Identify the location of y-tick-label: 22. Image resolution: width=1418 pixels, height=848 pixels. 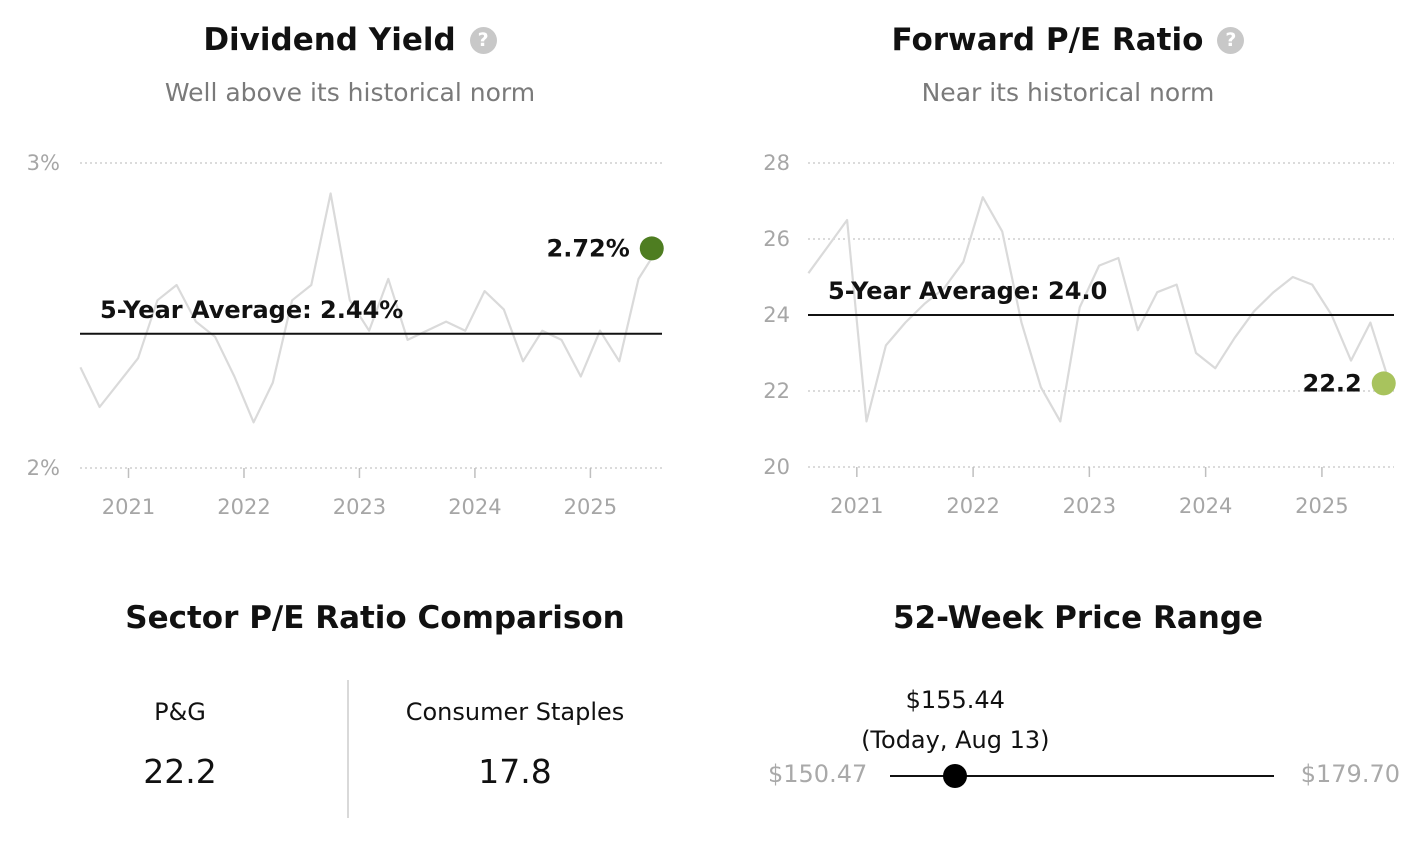
(776, 391).